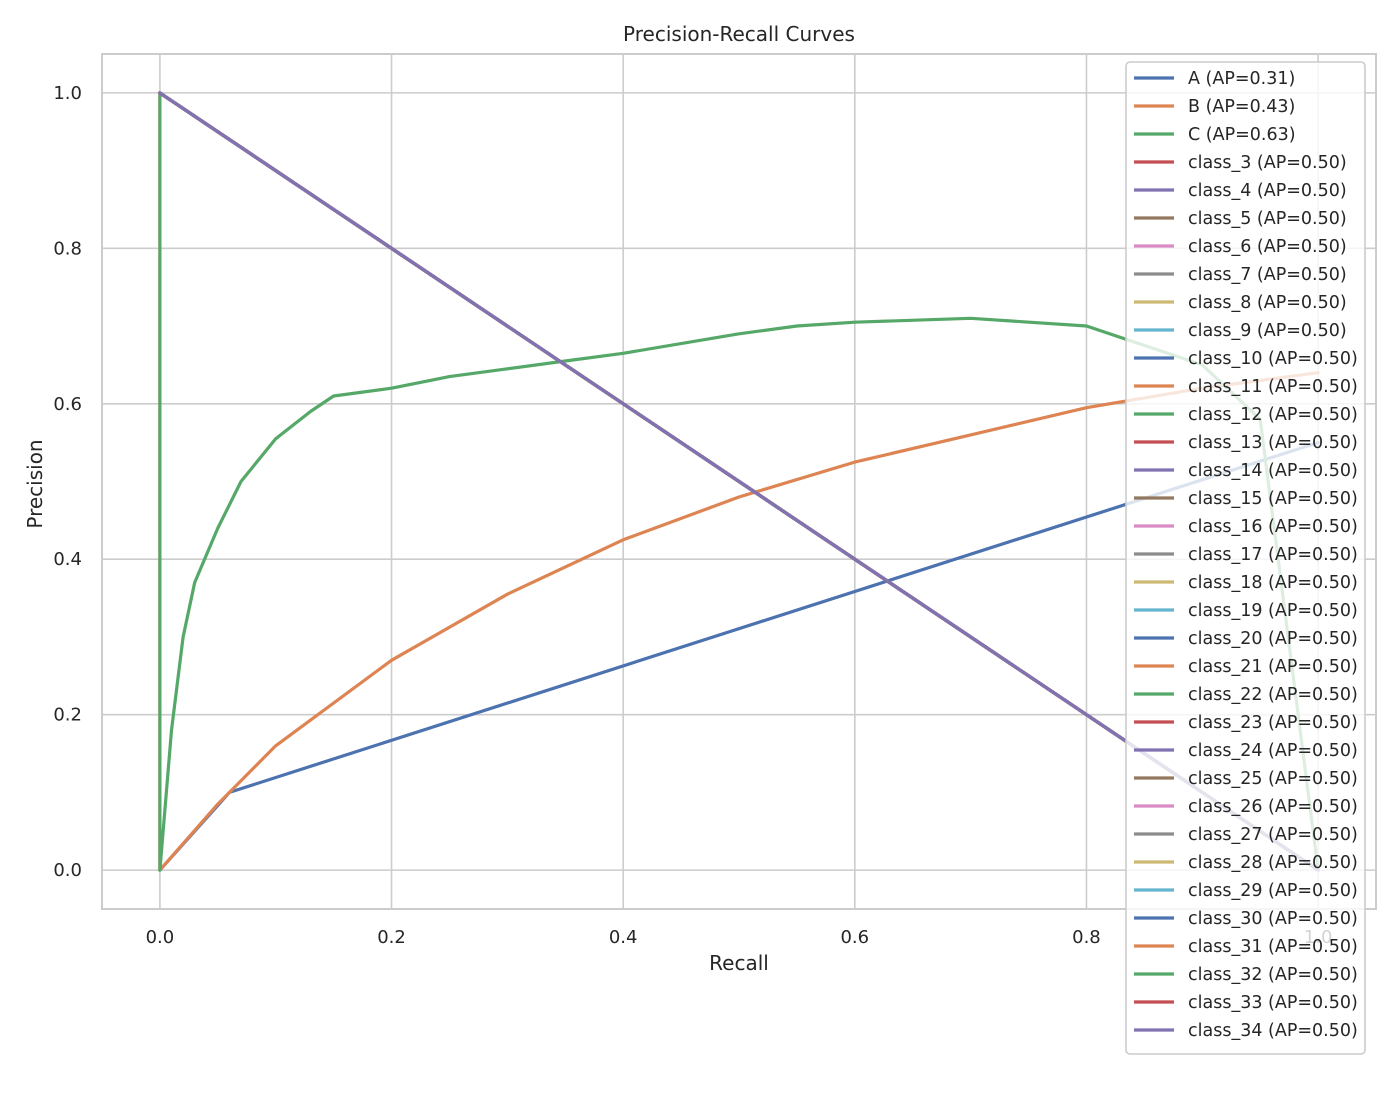 This screenshot has width=1400, height=1120. Describe the element at coordinates (1273, 667) in the screenshot. I see `legend-label: class_21 (AP=0.50)` at that location.